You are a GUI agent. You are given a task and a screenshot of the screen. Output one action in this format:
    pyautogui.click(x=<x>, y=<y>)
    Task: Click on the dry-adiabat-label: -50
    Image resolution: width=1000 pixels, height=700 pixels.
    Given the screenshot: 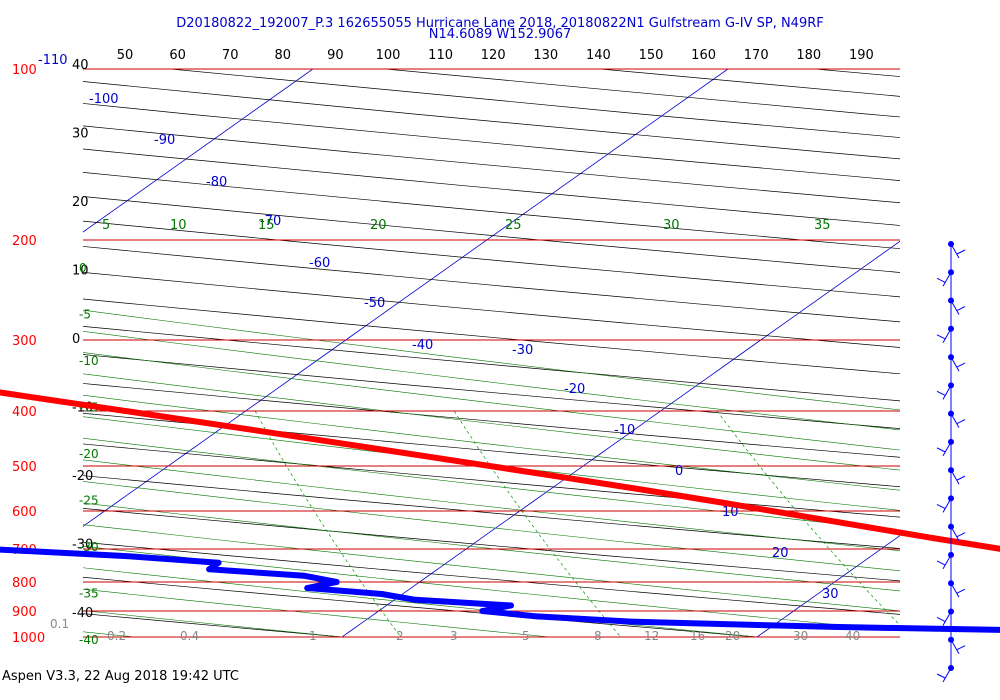 What is the action you would take?
    pyautogui.click(x=374, y=303)
    